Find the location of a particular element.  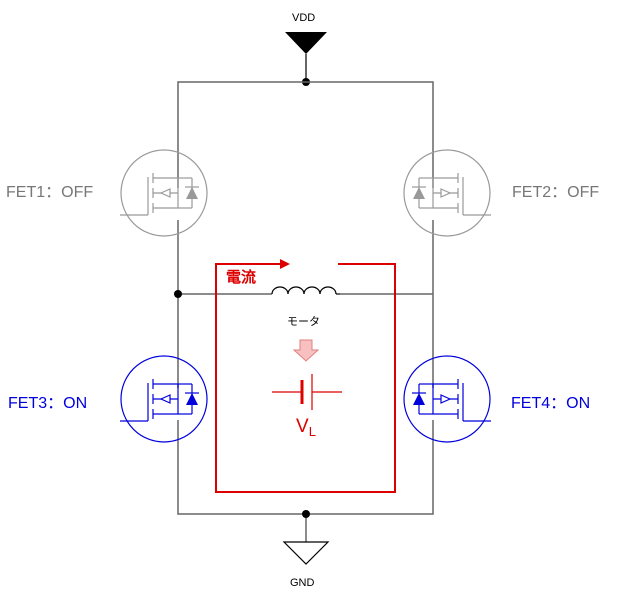

vdd-label: VDD is located at coordinates (304, 18).